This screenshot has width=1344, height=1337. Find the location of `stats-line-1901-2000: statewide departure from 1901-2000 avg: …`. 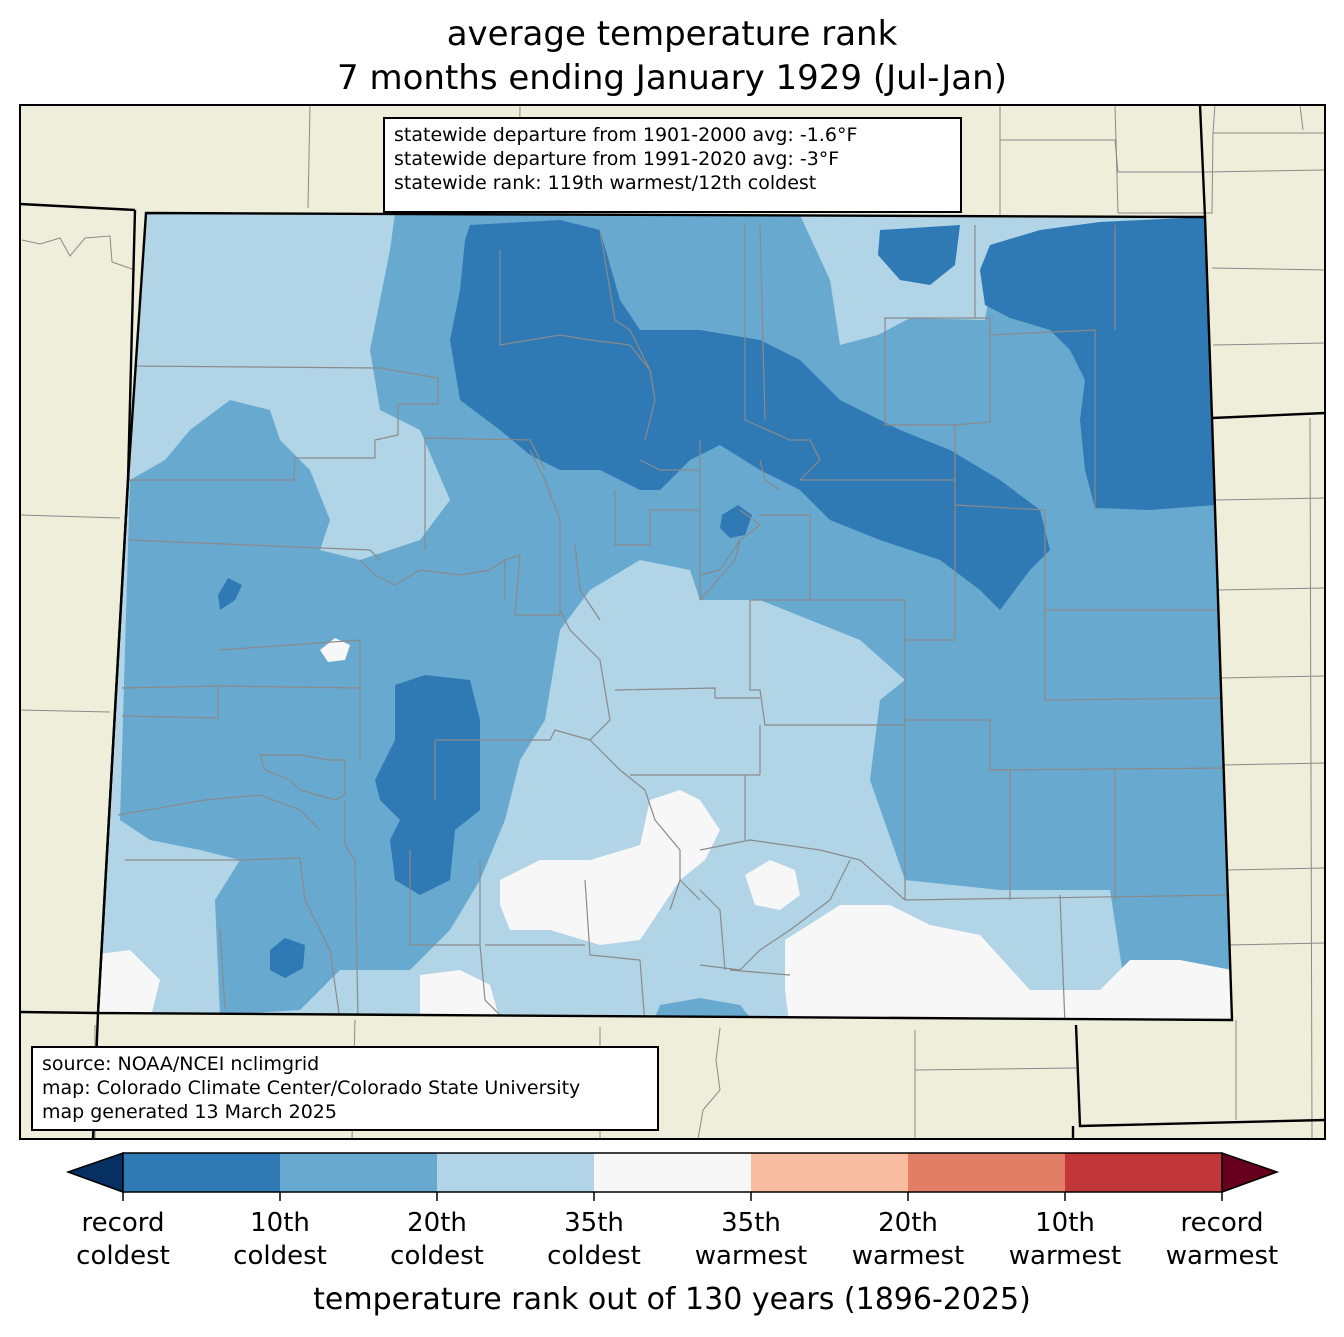

stats-line-1901-2000: statewide departure from 1901-2000 avg: … is located at coordinates (626, 135).